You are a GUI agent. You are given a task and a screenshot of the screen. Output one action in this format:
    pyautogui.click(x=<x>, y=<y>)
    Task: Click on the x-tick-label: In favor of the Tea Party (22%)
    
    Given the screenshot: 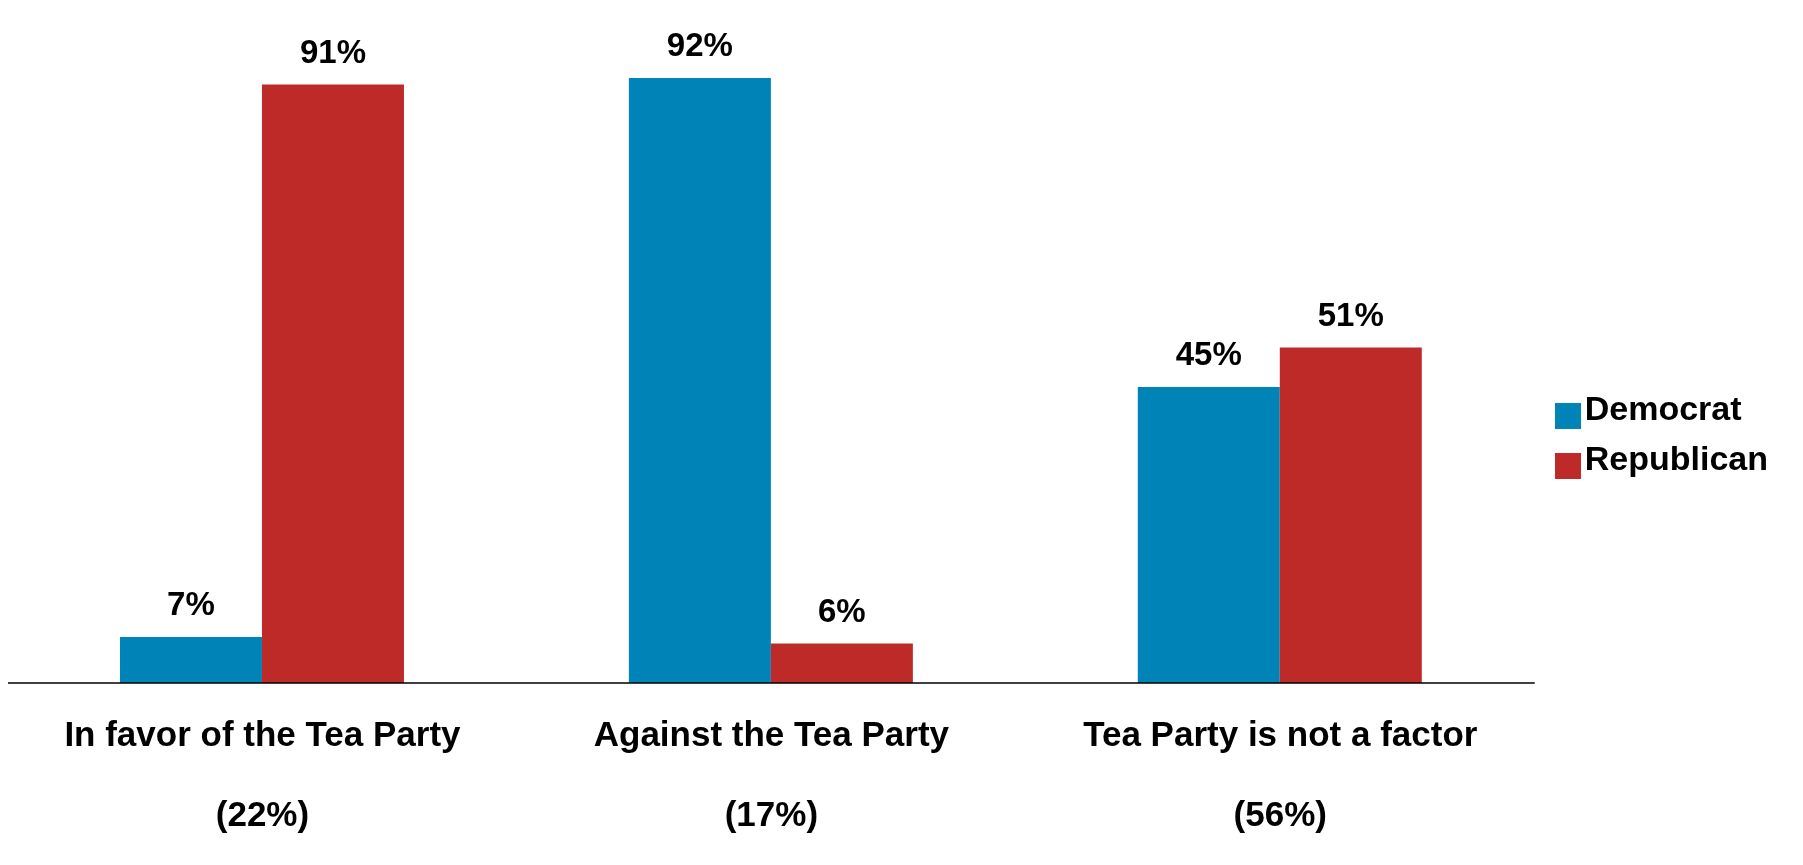 What is the action you would take?
    pyautogui.click(x=263, y=773)
    